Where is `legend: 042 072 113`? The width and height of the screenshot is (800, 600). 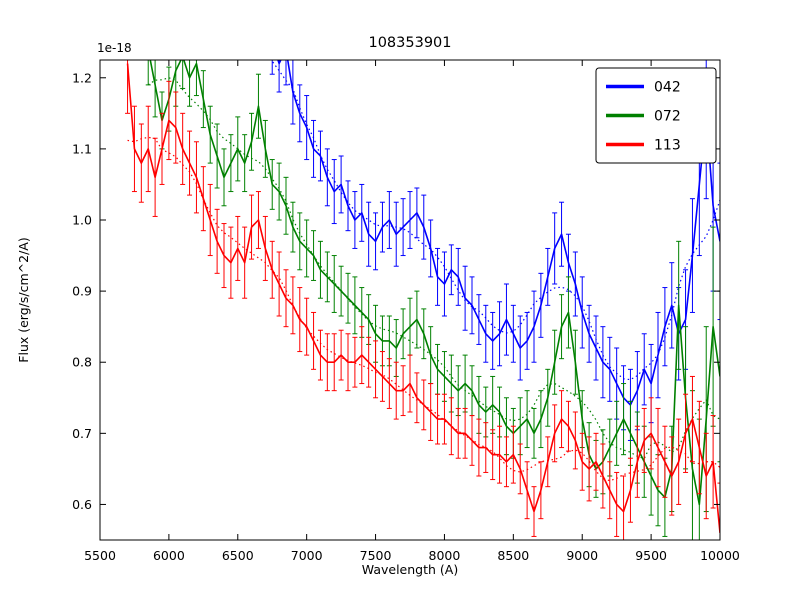 legend: 042 072 113 is located at coordinates (656, 115).